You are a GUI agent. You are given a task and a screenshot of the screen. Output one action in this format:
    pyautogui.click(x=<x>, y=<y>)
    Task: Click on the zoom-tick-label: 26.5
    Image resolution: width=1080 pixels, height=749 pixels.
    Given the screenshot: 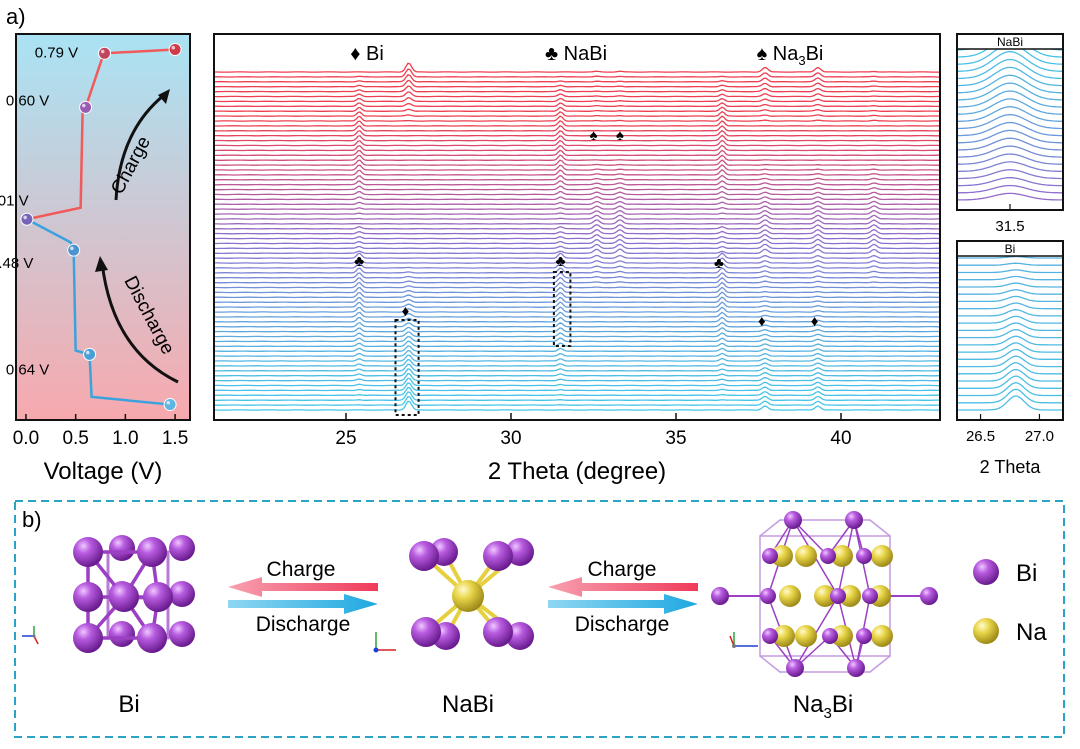 What is the action you would take?
    pyautogui.click(x=980, y=436)
    